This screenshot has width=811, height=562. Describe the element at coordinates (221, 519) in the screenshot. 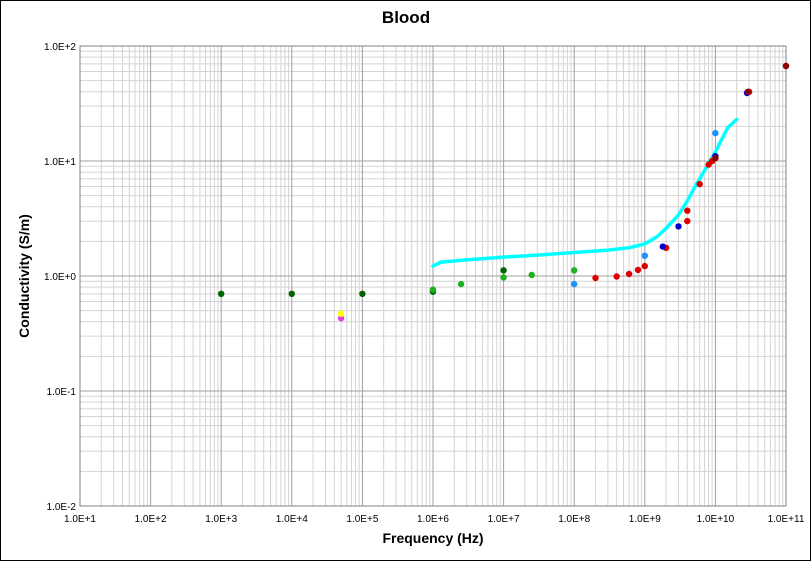

I see `x-tick-label: 1.0E+3` at that location.